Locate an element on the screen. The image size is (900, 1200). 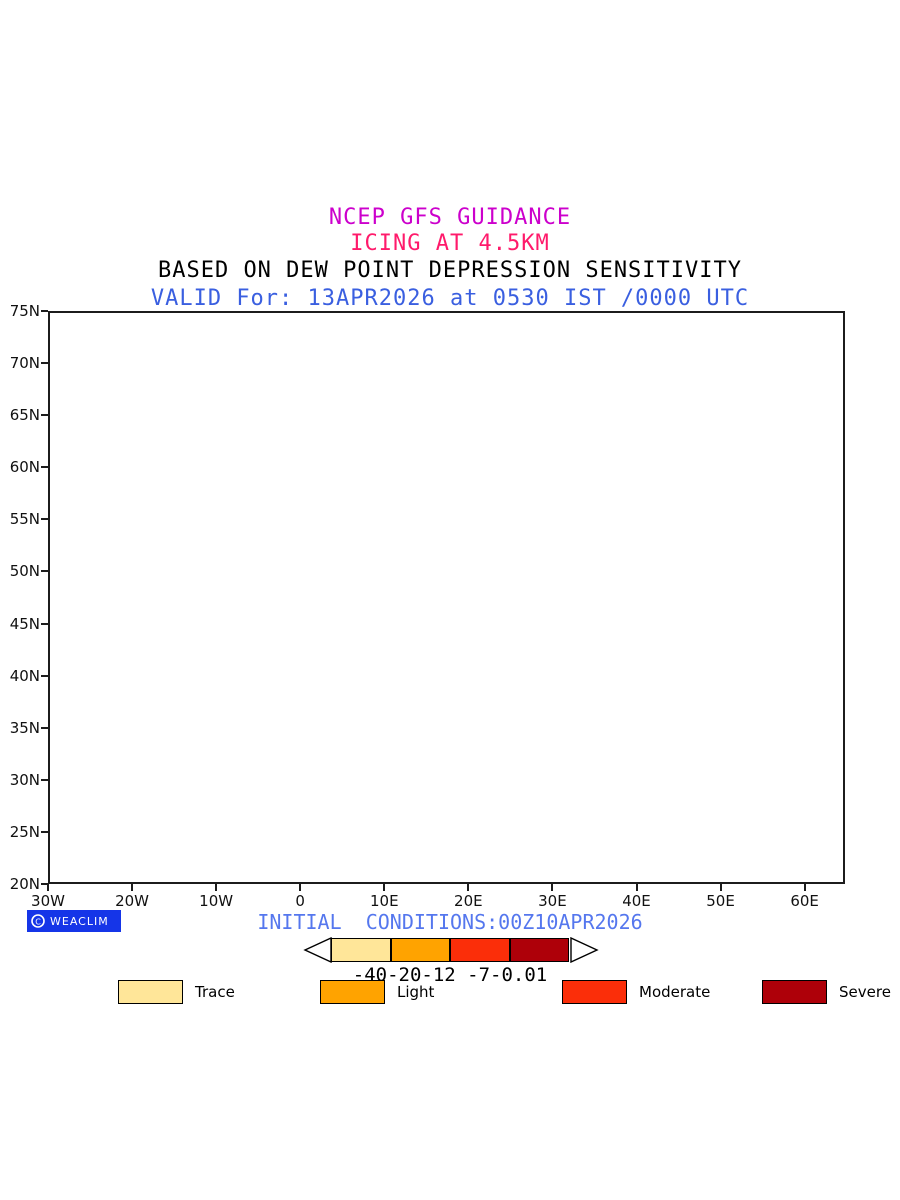
legend-label: Light is located at coordinates (416, 992).